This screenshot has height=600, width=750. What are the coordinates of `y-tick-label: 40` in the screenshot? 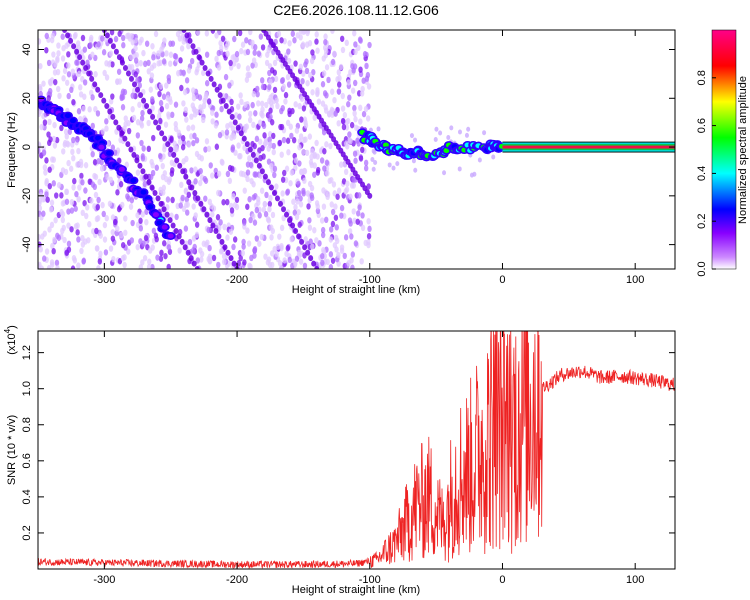 It's located at (27, 49).